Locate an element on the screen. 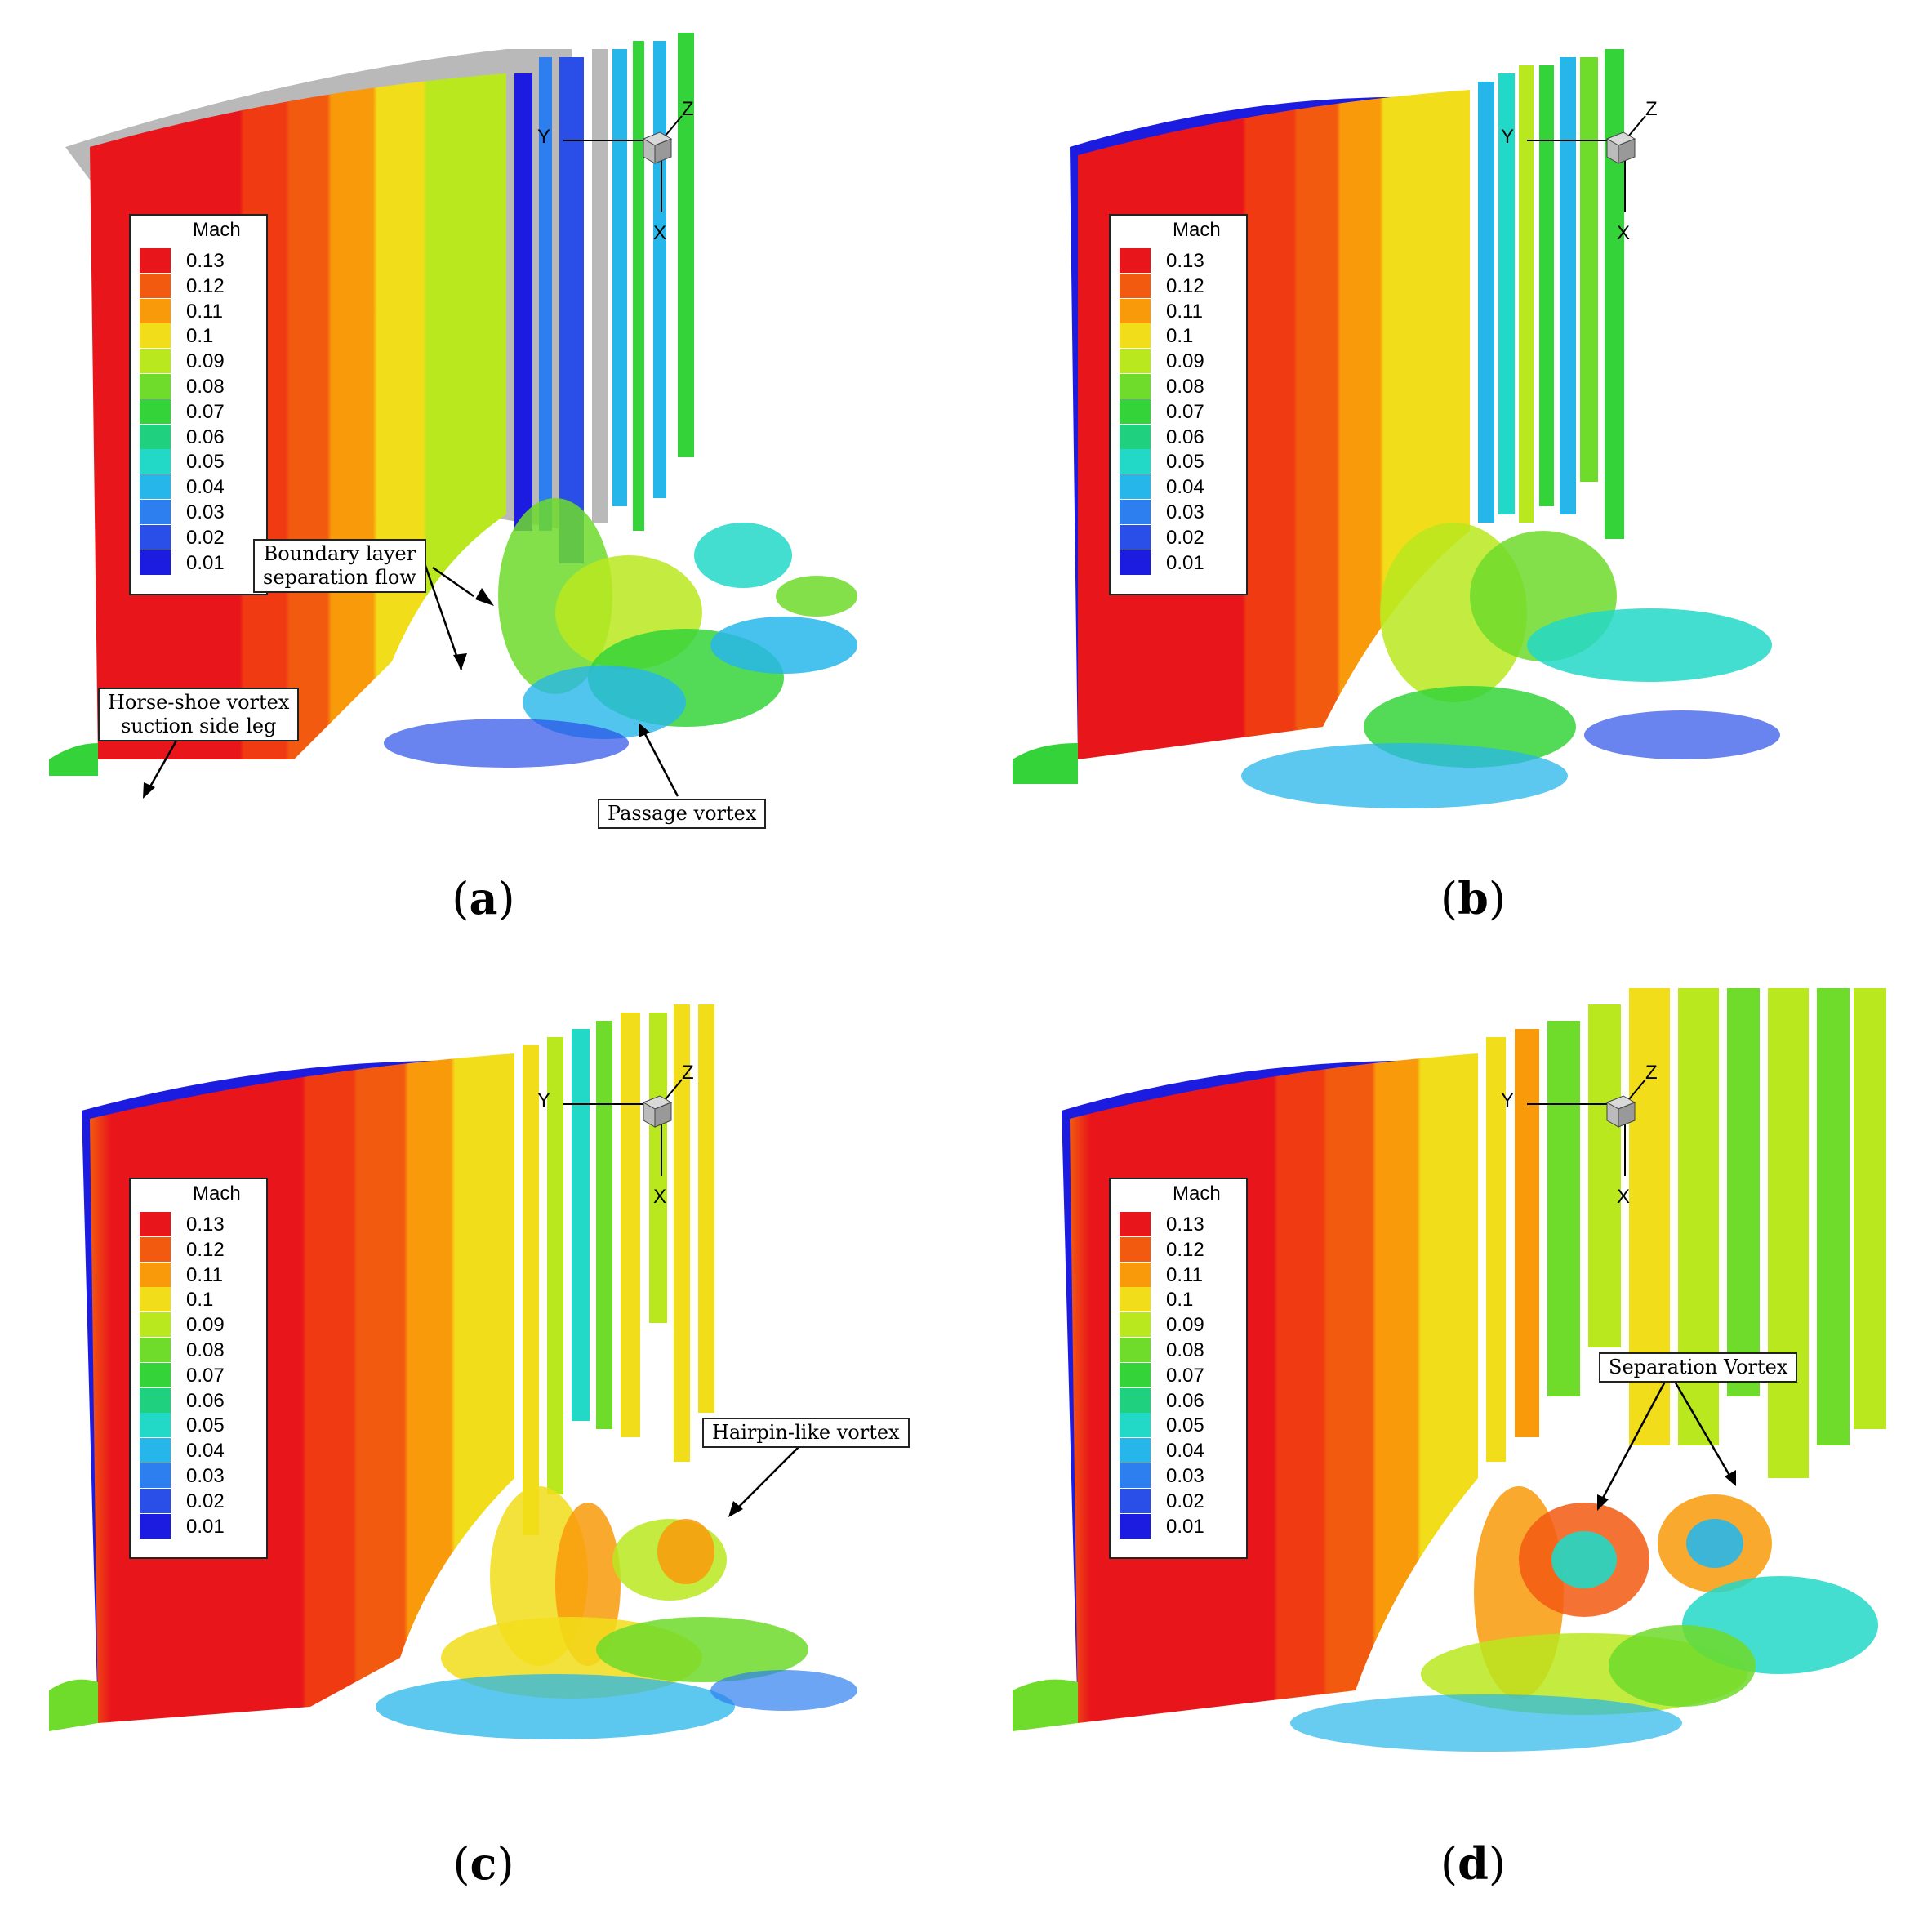  subcaption-c: (c) is located at coordinates (483, 1864).